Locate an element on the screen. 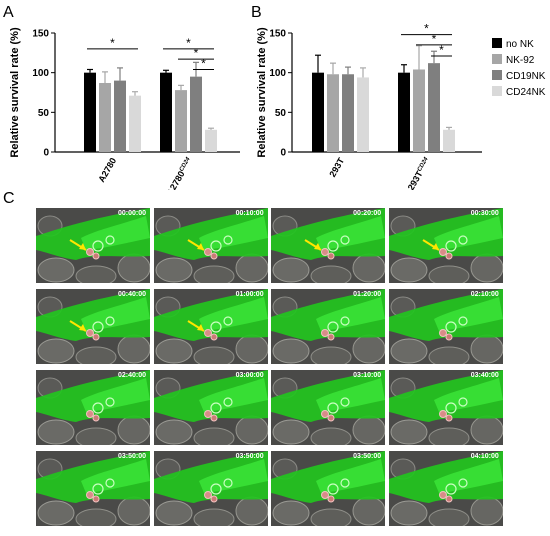 The width and height of the screenshot is (550, 536). timelapse-frame: 01:00:00 is located at coordinates (210, 326).